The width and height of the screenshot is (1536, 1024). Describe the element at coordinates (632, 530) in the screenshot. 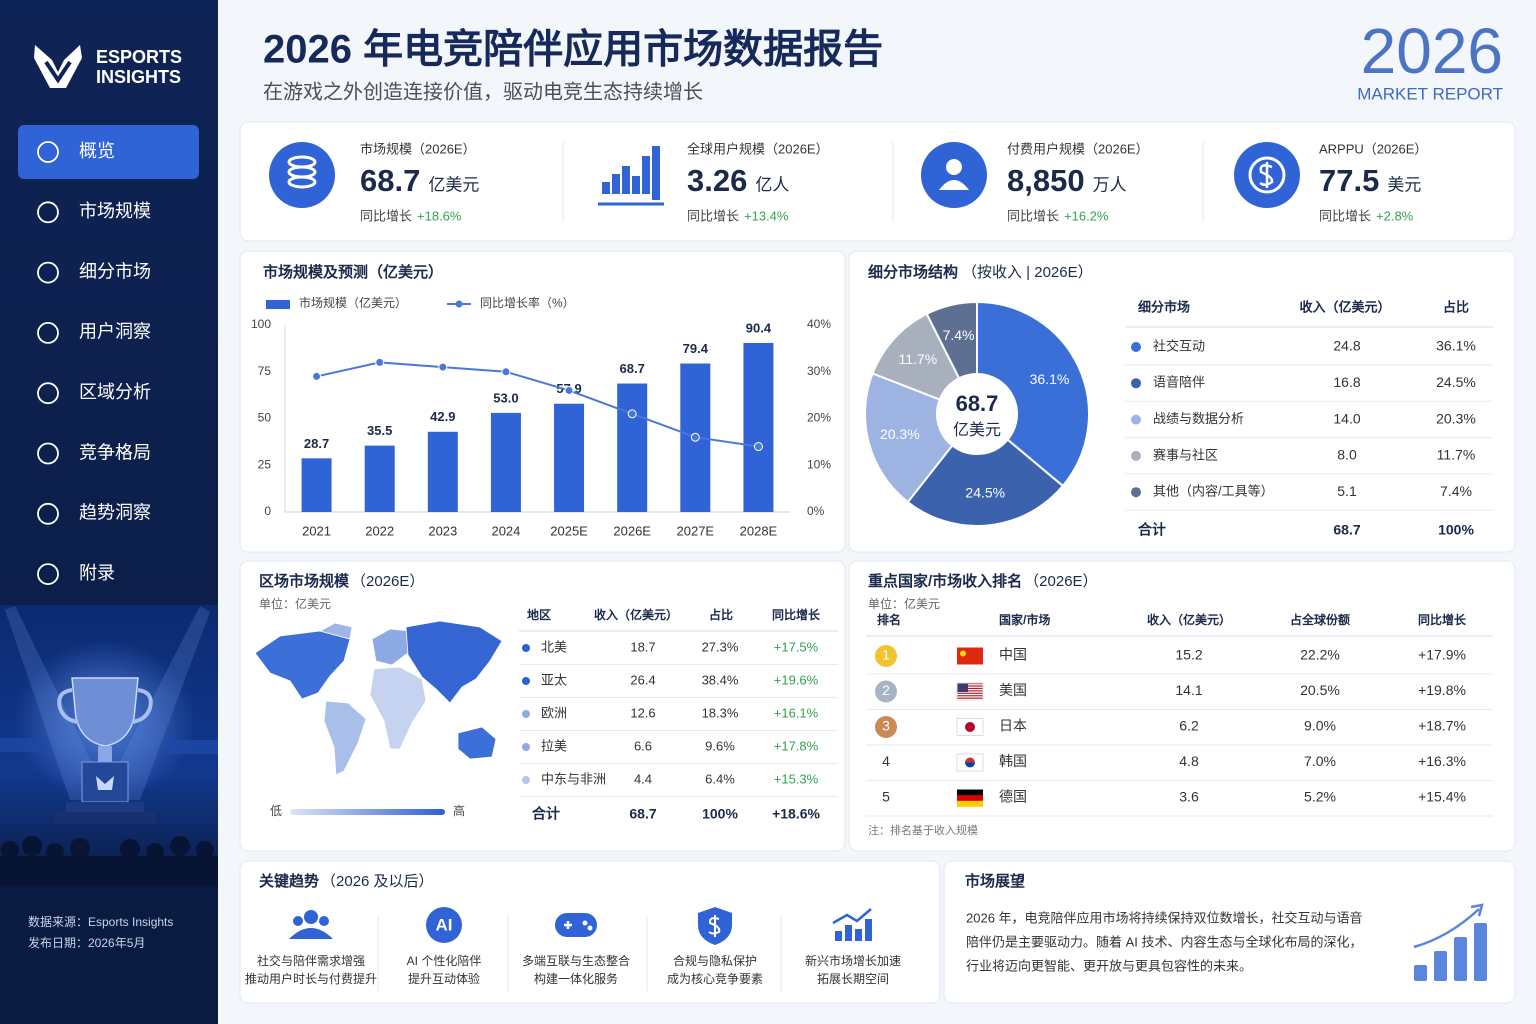

I see `x-tick-label: 2026E` at that location.